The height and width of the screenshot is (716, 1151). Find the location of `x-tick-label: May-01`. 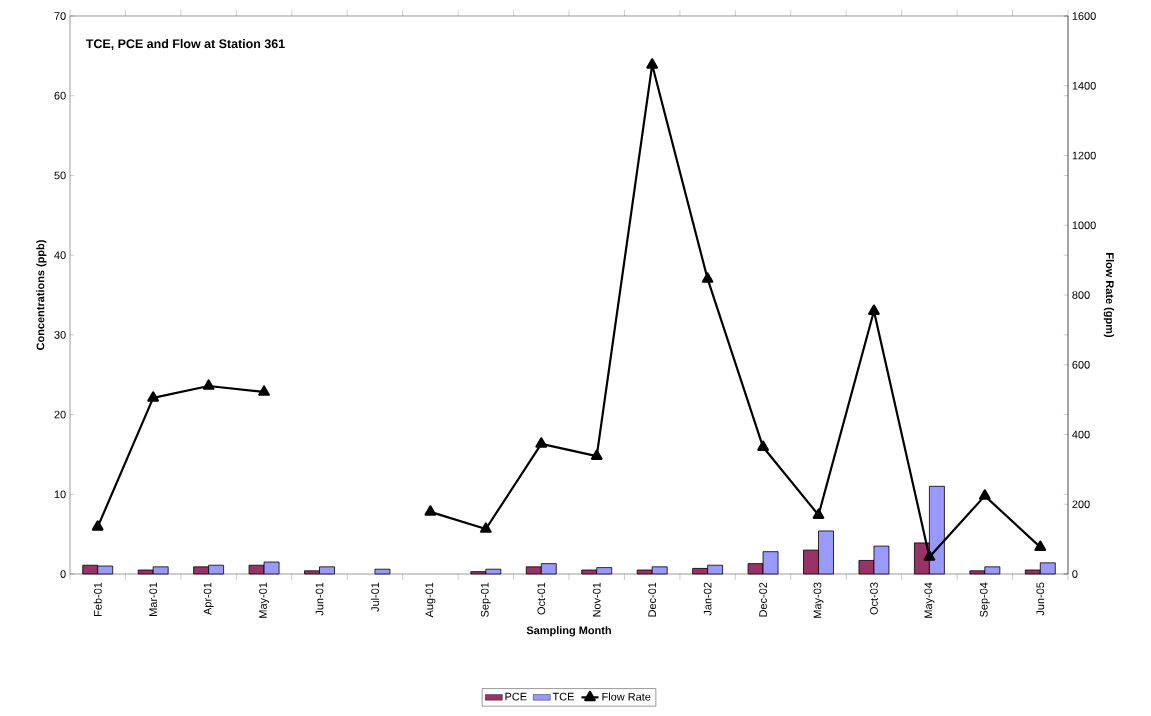

x-tick-label: May-01 is located at coordinates (264, 600).